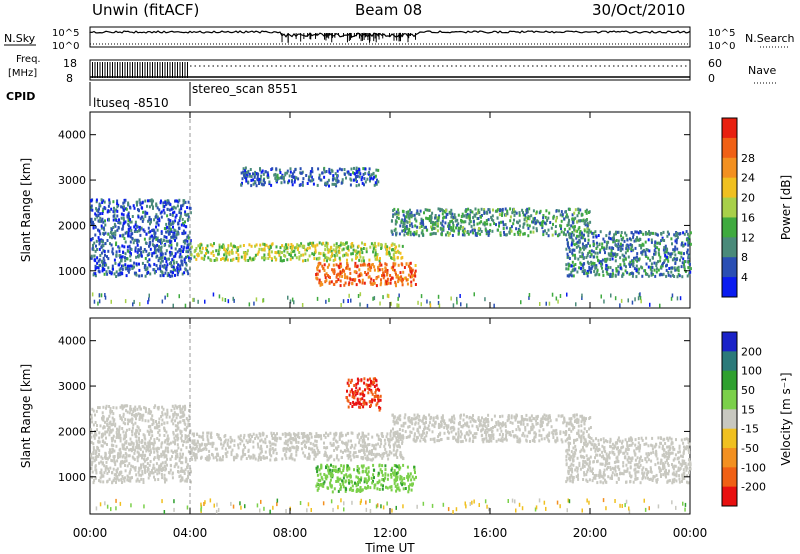  I want to click on clutter-cell, so click(233, 298).